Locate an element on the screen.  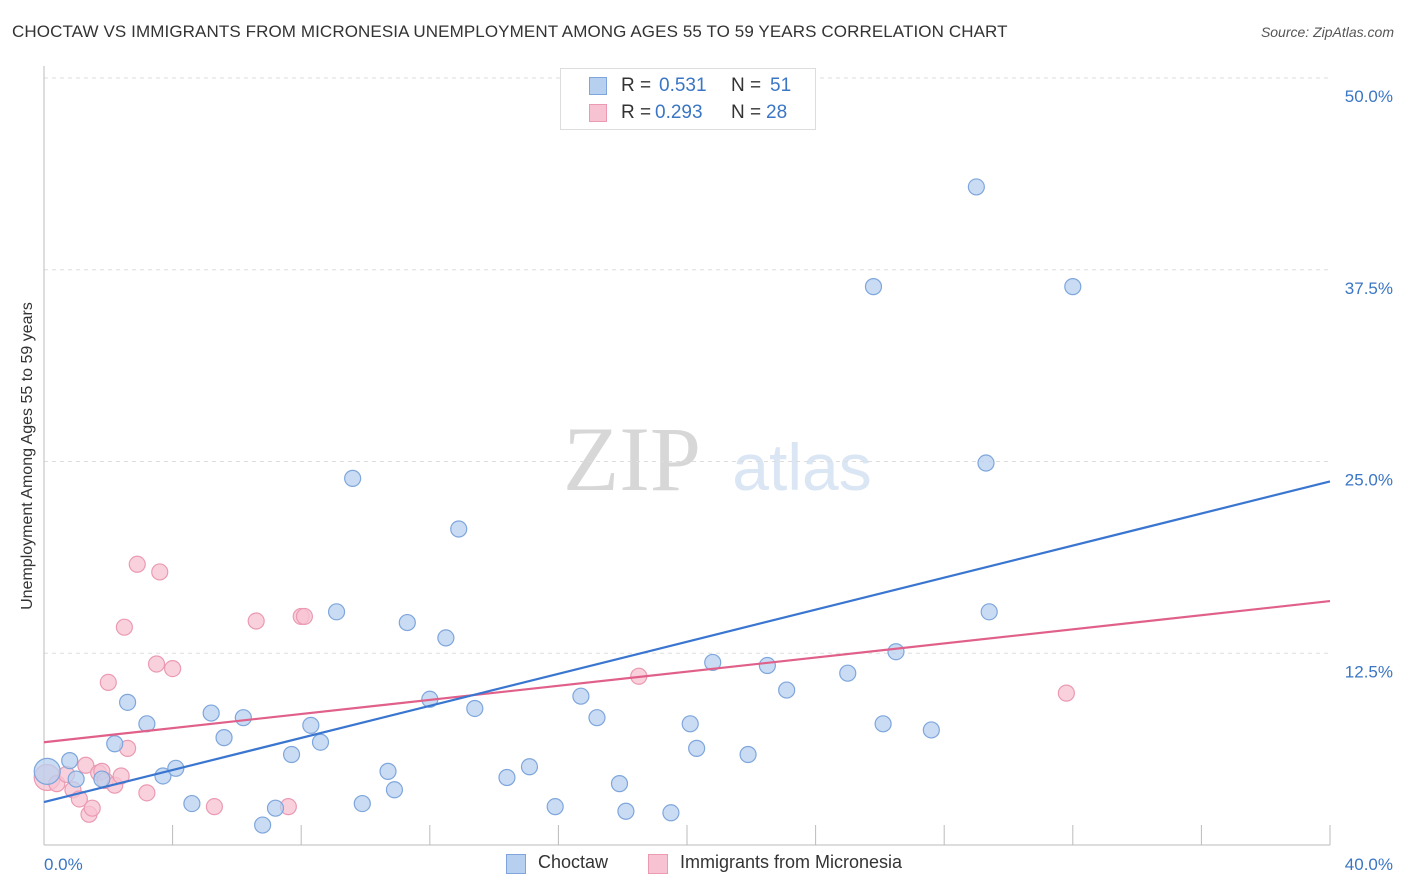
n-value: 28 is located at coordinates (777, 112).